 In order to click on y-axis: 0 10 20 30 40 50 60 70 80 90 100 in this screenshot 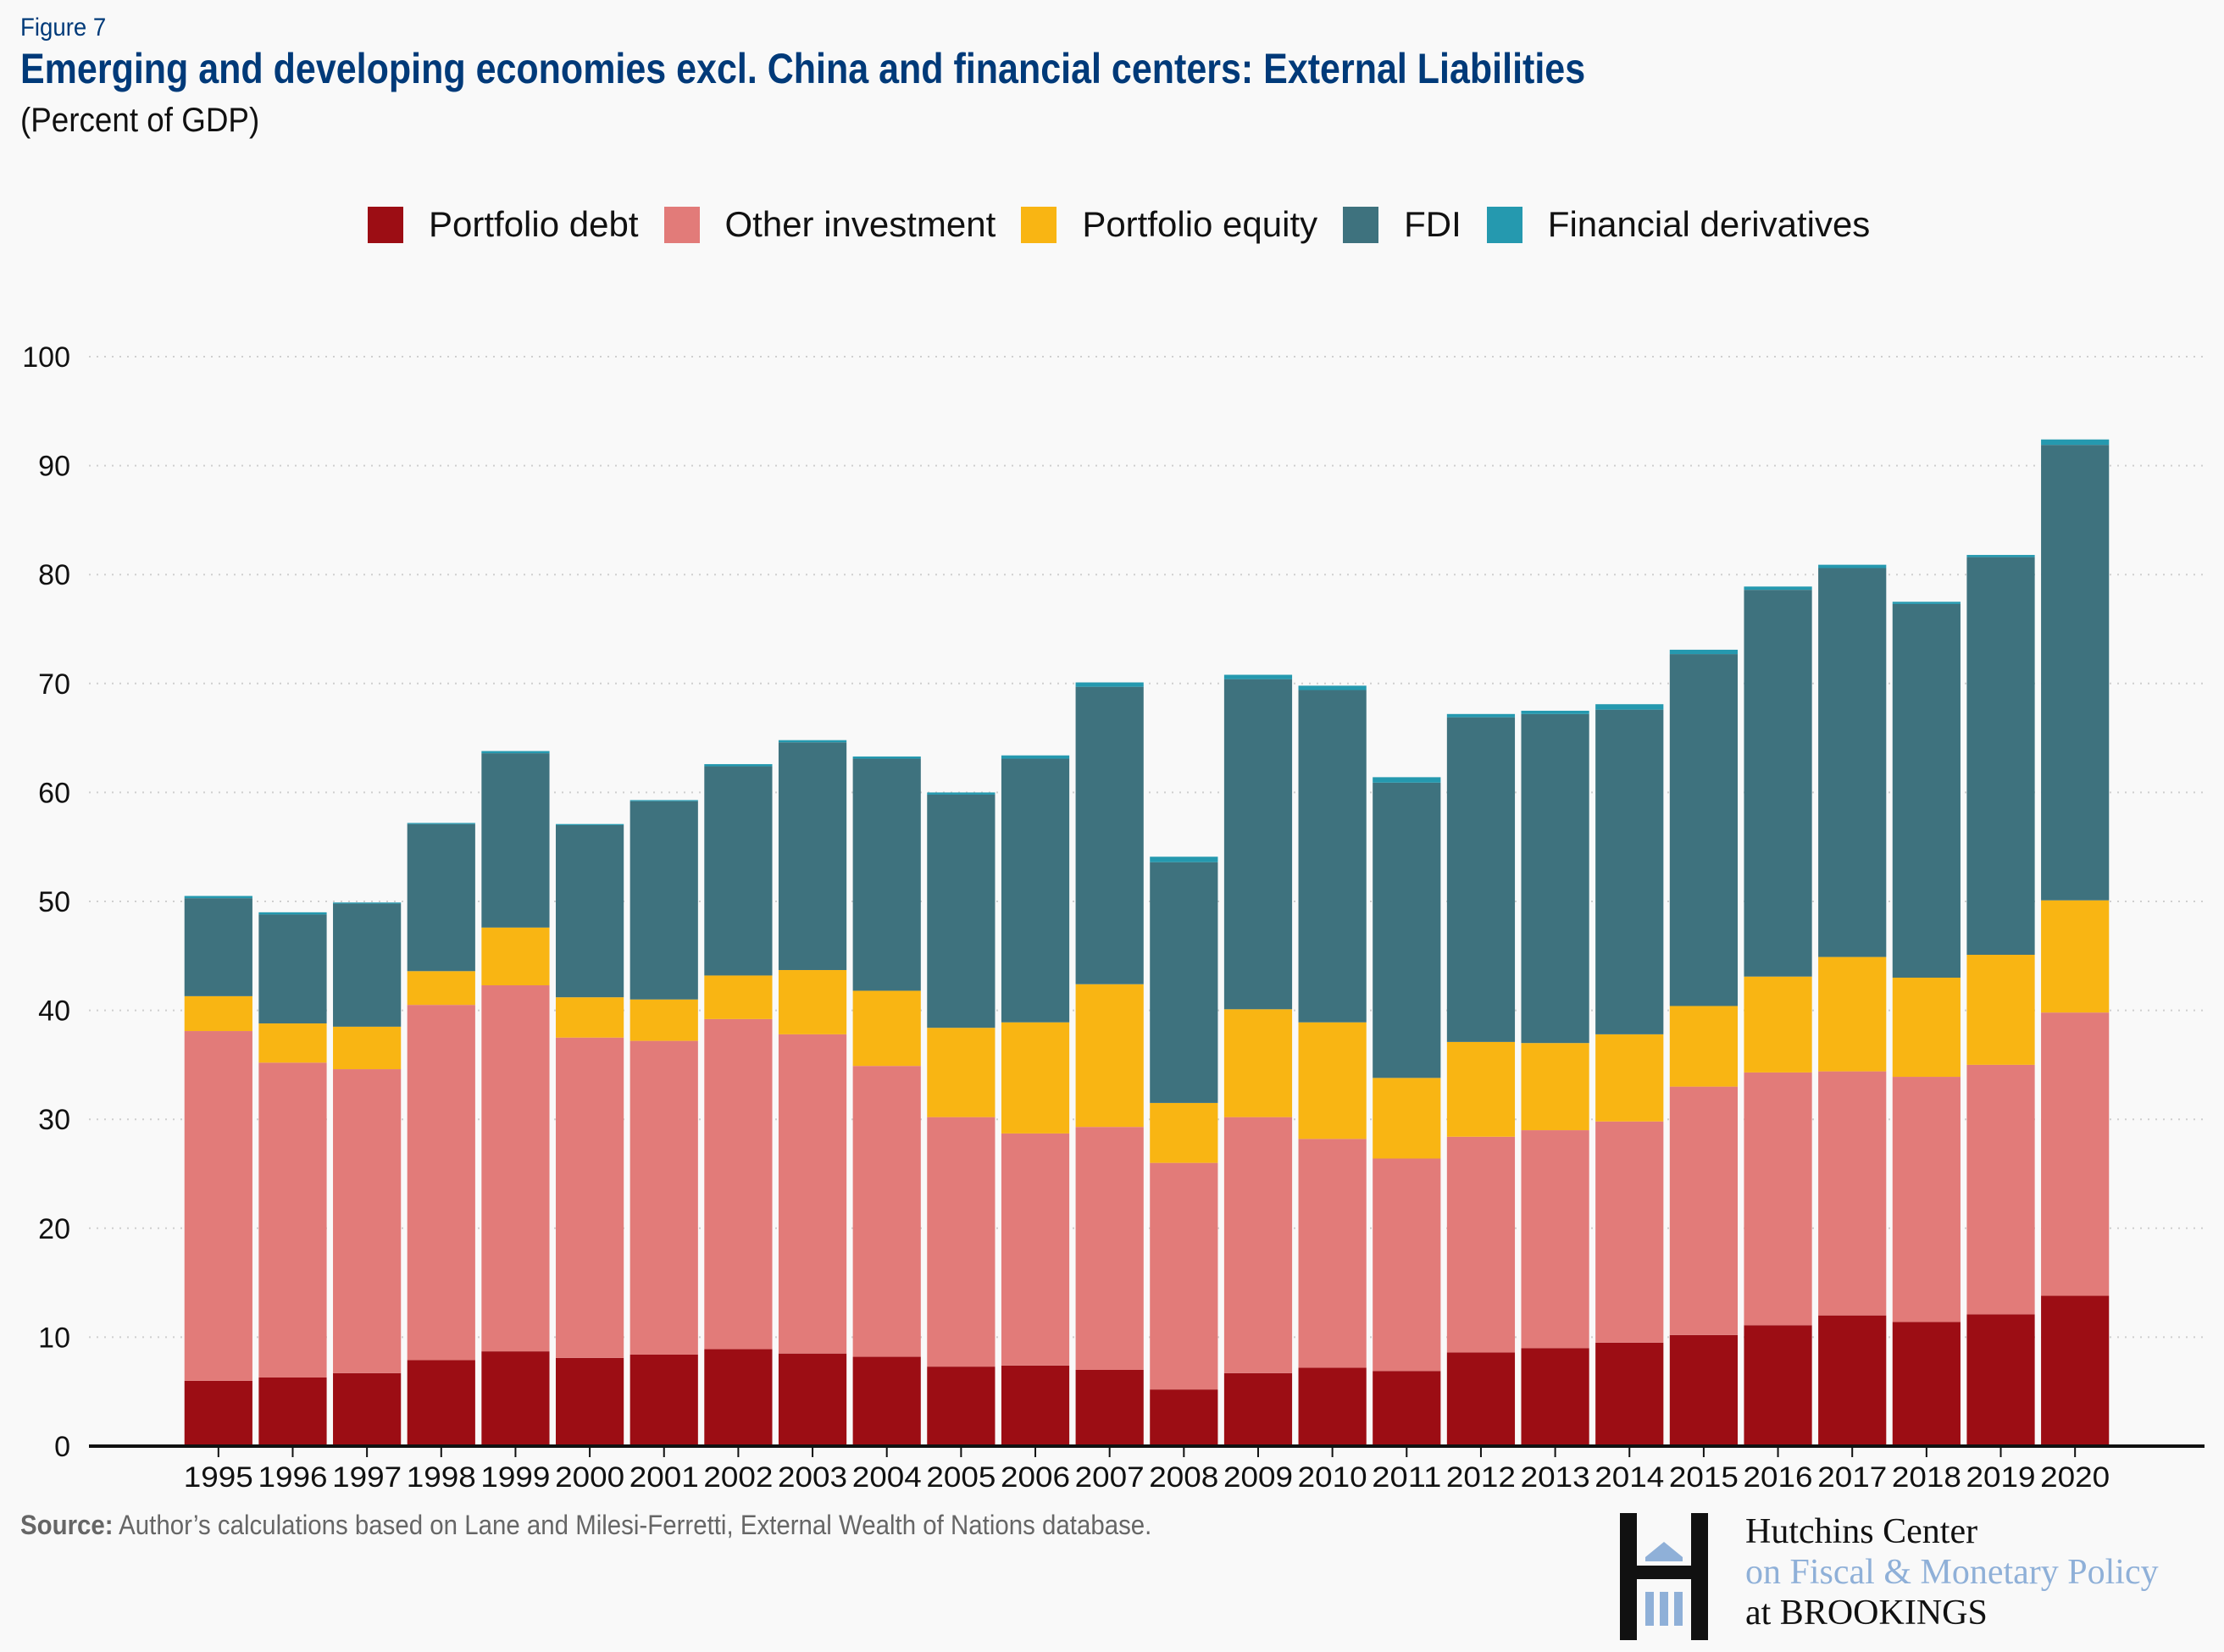, I will do `click(46, 902)`.